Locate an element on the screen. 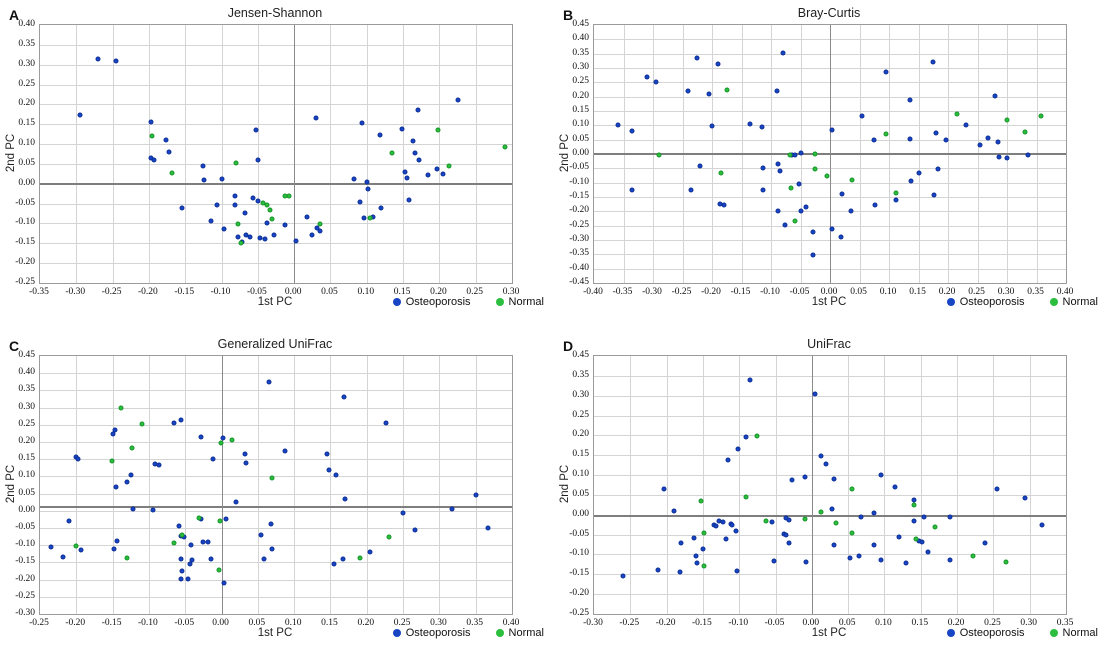 The height and width of the screenshot is (662, 1108). x-tick-label: -0.05 is located at coordinates (774, 623).